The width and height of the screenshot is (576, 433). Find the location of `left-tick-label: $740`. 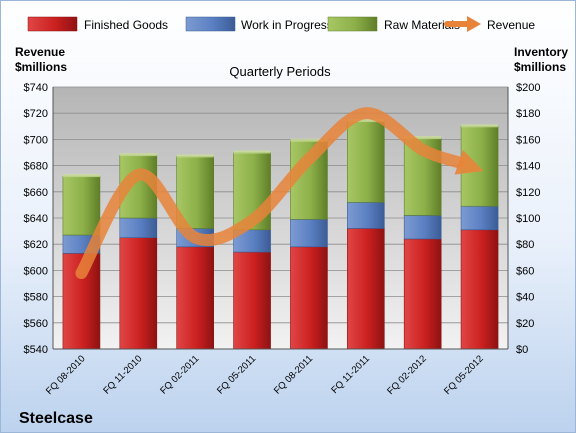

left-tick-label: $740 is located at coordinates (36, 88).